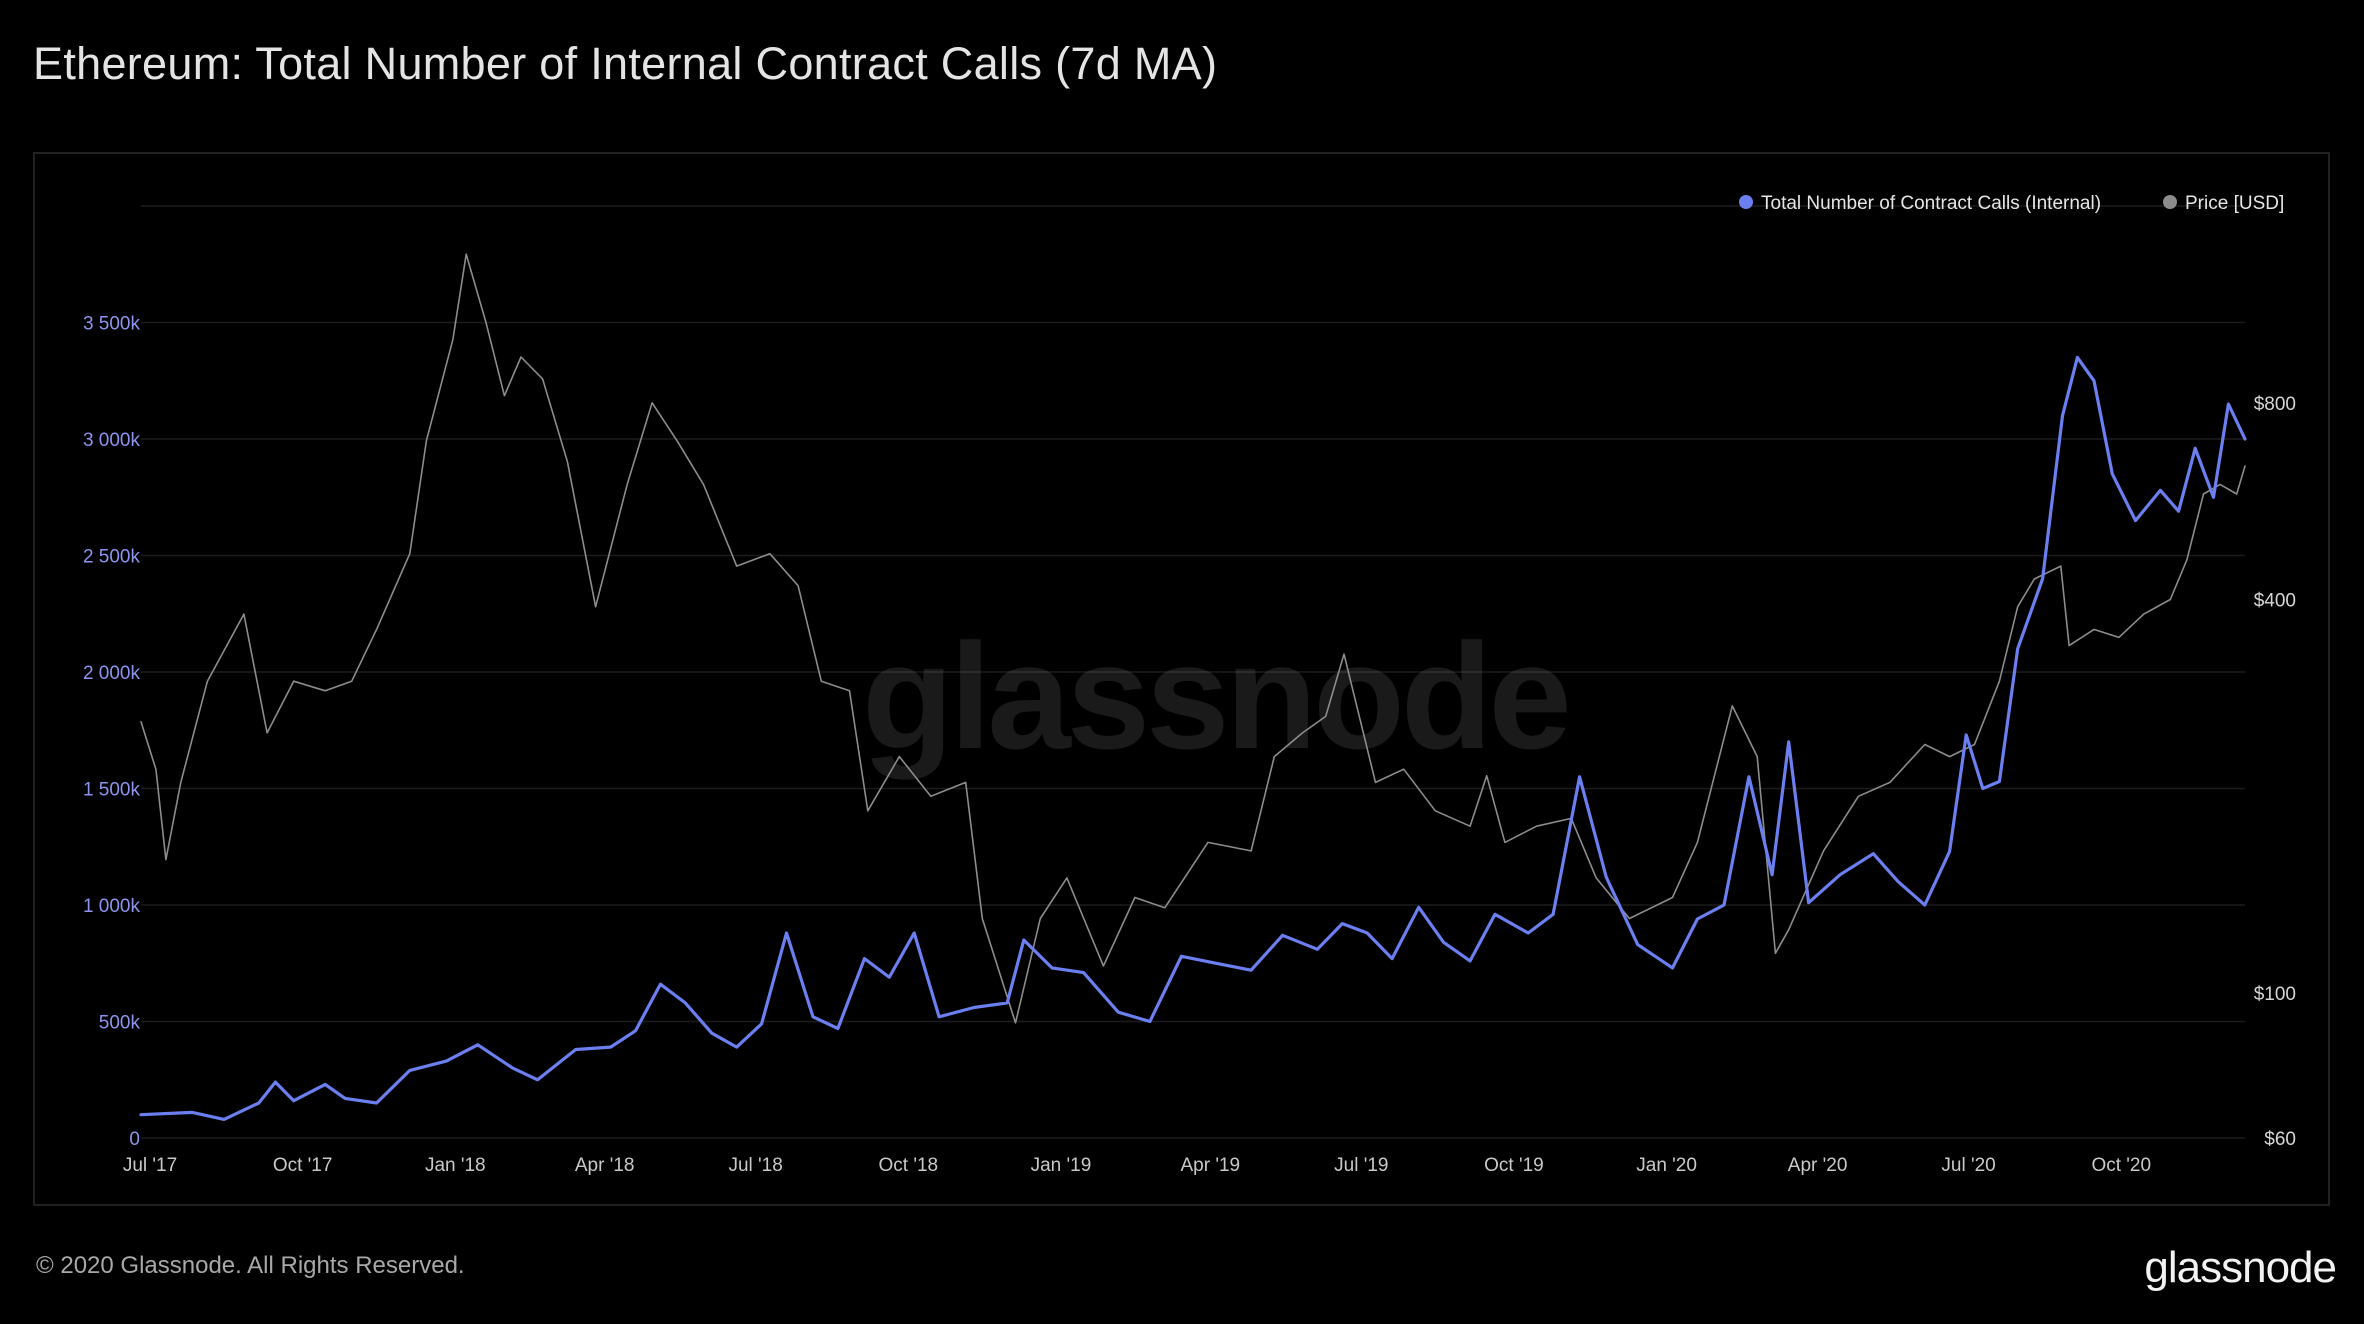  What do you see at coordinates (1215, 696) in the screenshot?
I see `watermark: glassnode` at bounding box center [1215, 696].